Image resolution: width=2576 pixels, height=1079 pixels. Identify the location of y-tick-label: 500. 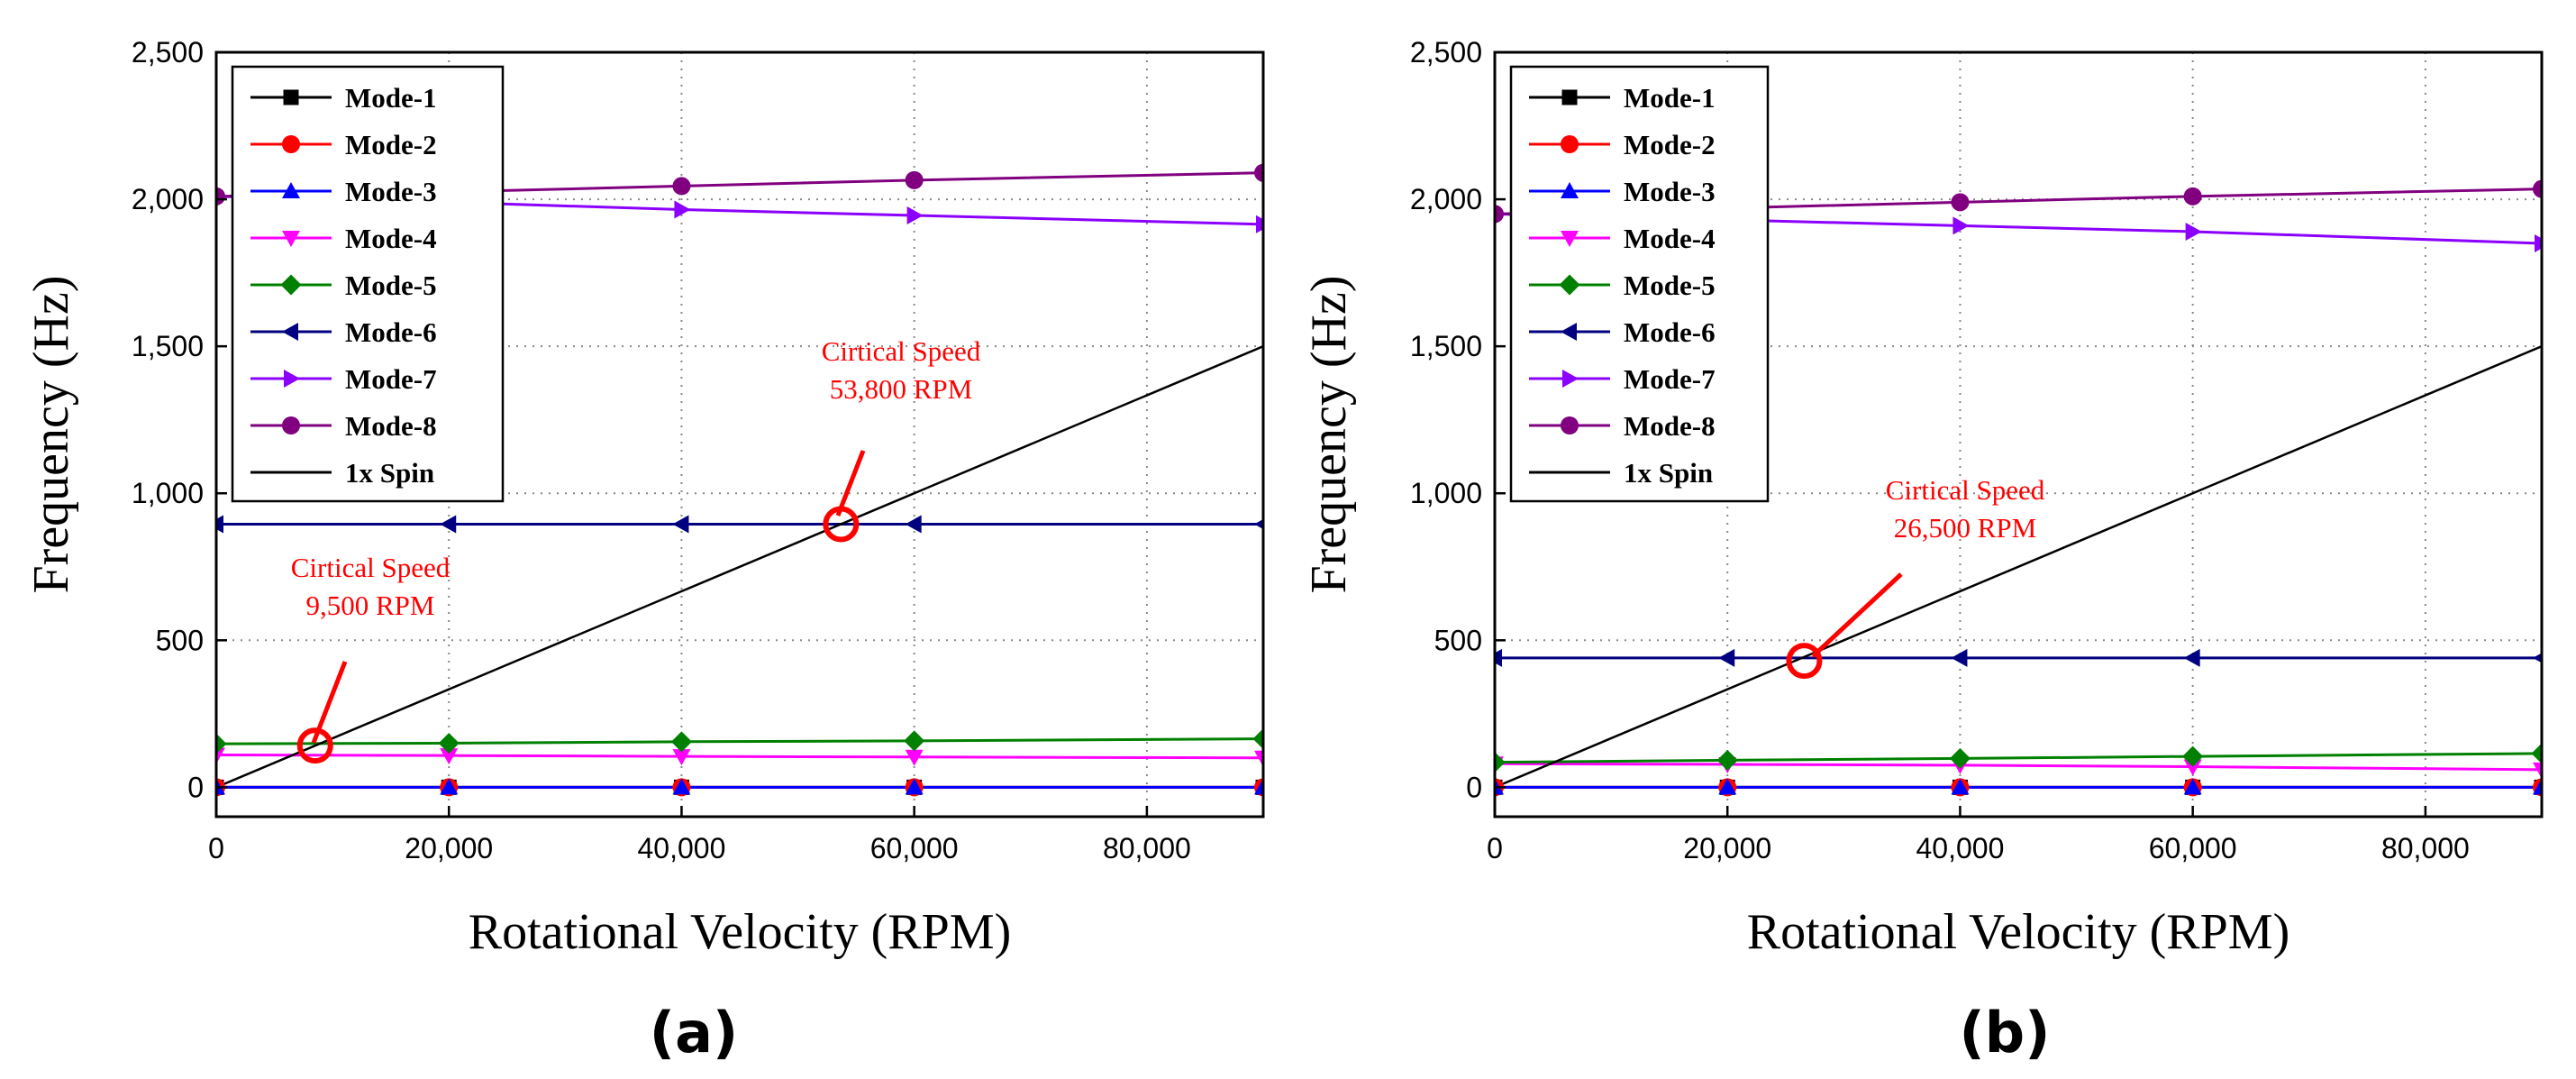
(1458, 640).